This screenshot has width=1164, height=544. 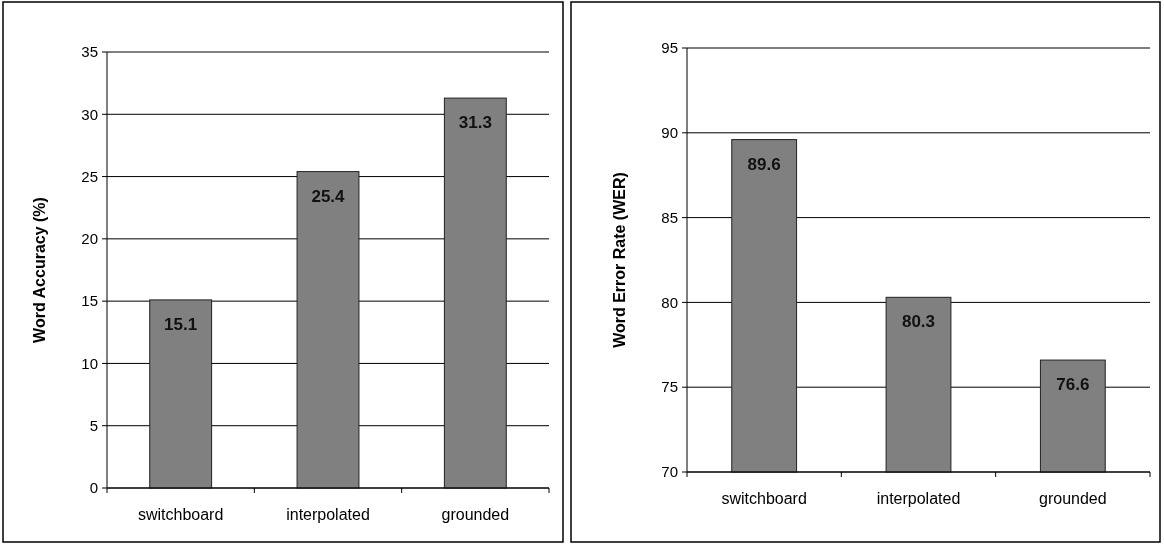 What do you see at coordinates (328, 196) in the screenshot?
I see `data-label: 25.4` at bounding box center [328, 196].